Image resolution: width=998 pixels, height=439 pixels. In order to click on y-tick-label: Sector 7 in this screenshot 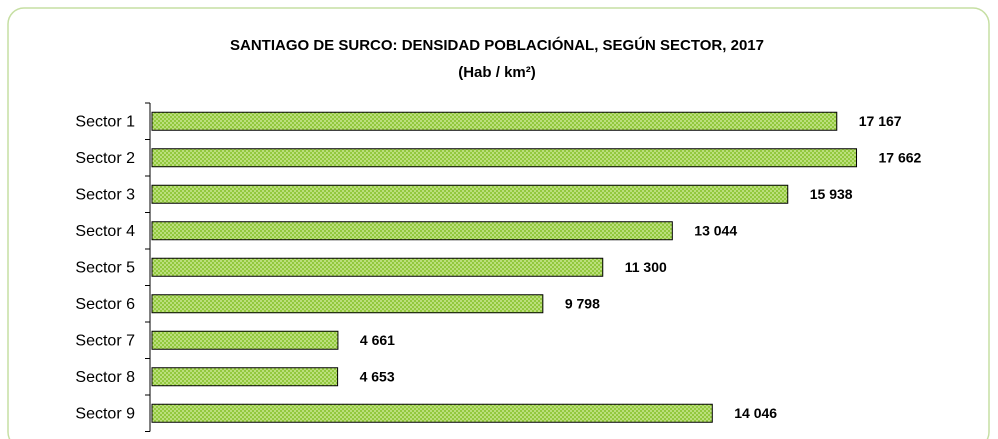, I will do `click(105, 340)`.